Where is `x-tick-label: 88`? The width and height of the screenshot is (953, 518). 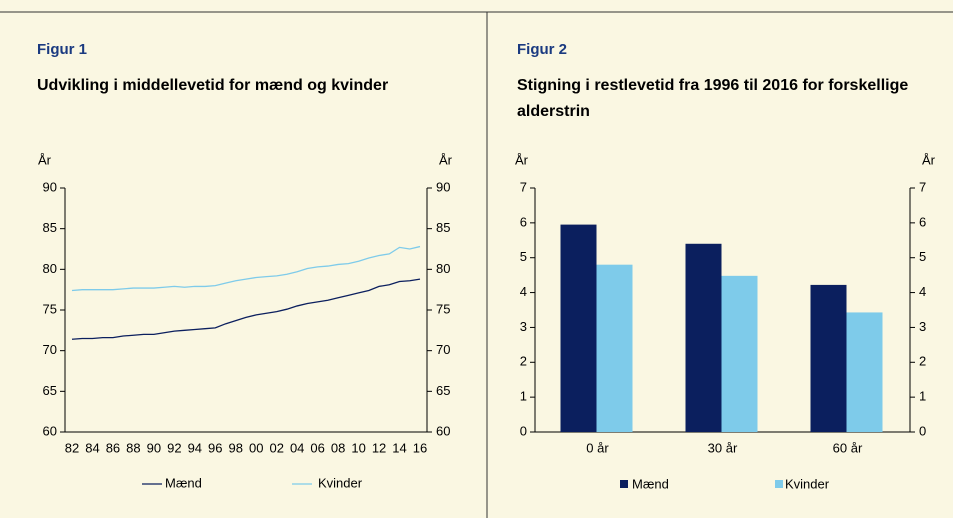
x-tick-label: 88 is located at coordinates (133, 447).